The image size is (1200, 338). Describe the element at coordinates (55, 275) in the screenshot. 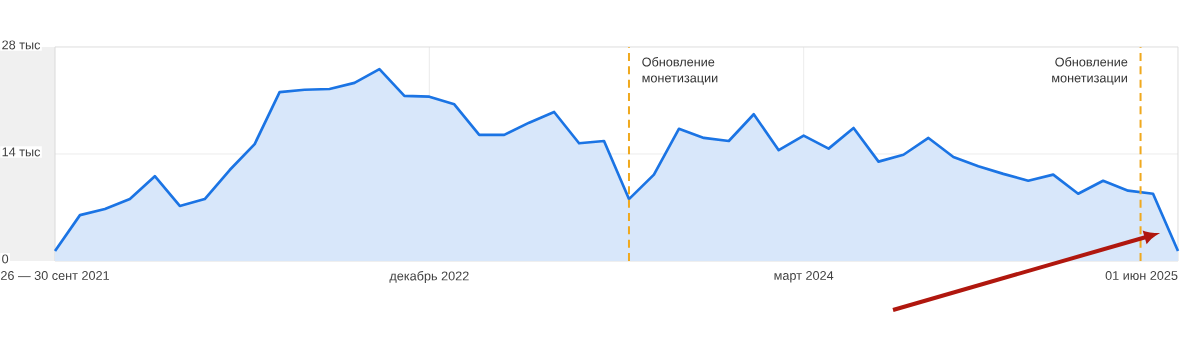

I see `x-tick-label: 26 — 30 сент 2021` at that location.